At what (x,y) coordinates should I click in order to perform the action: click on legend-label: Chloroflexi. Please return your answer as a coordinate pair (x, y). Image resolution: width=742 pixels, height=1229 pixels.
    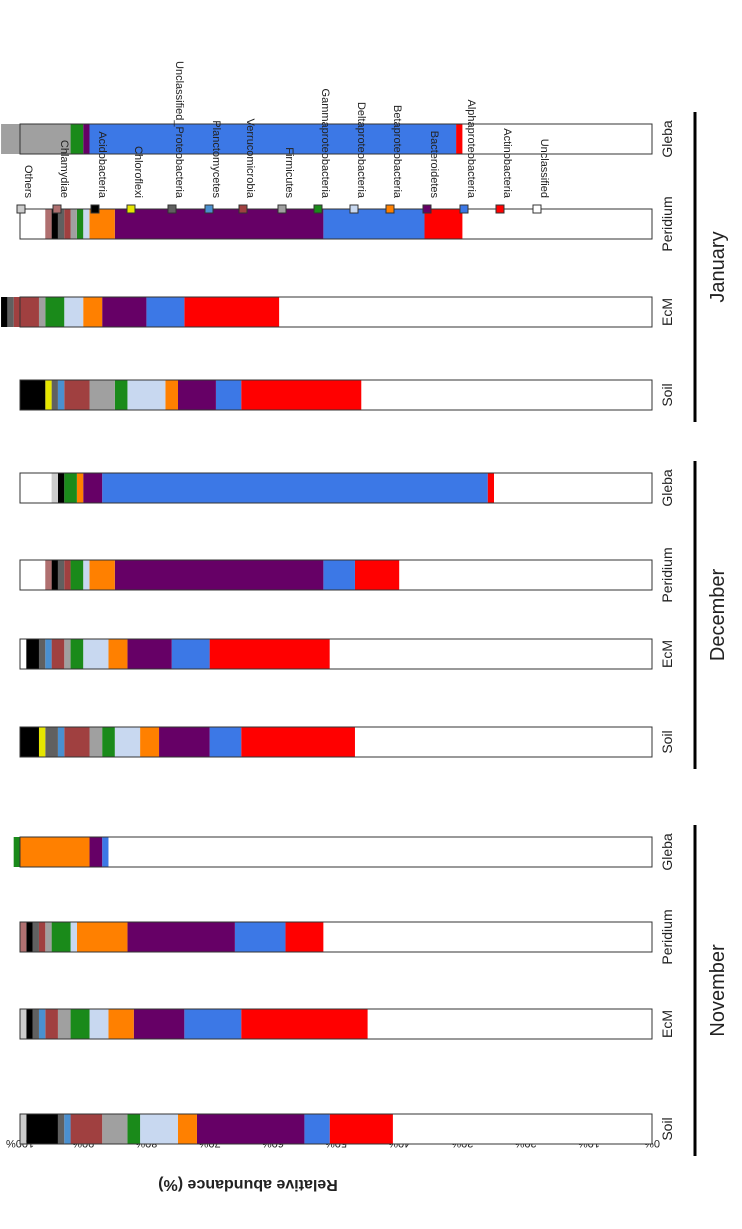
    Looking at the image, I should click on (138, 172).